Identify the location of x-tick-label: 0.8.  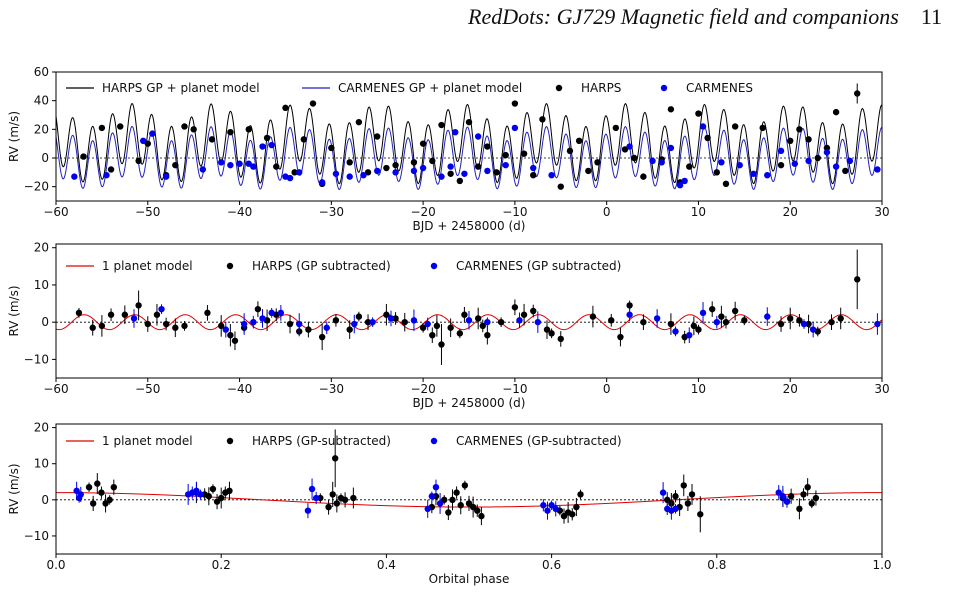
(716, 565).